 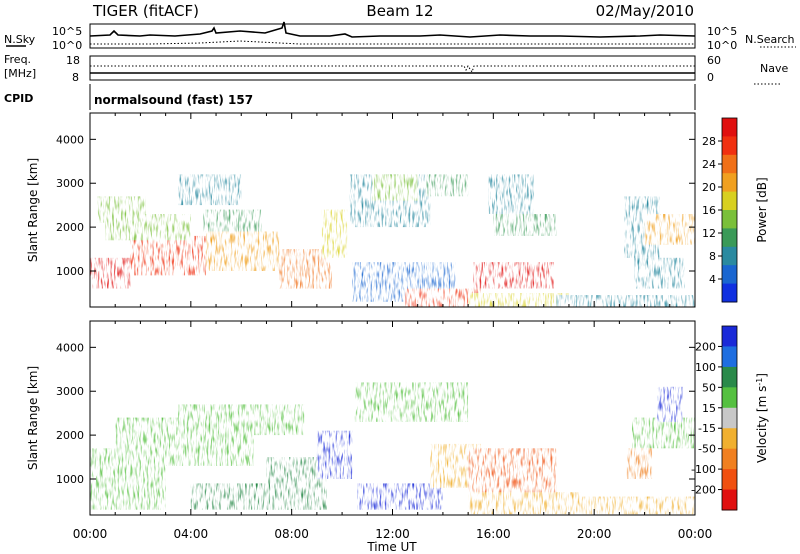 What do you see at coordinates (709, 233) in the screenshot?
I see `colorbar-tick-label-12: 12` at bounding box center [709, 233].